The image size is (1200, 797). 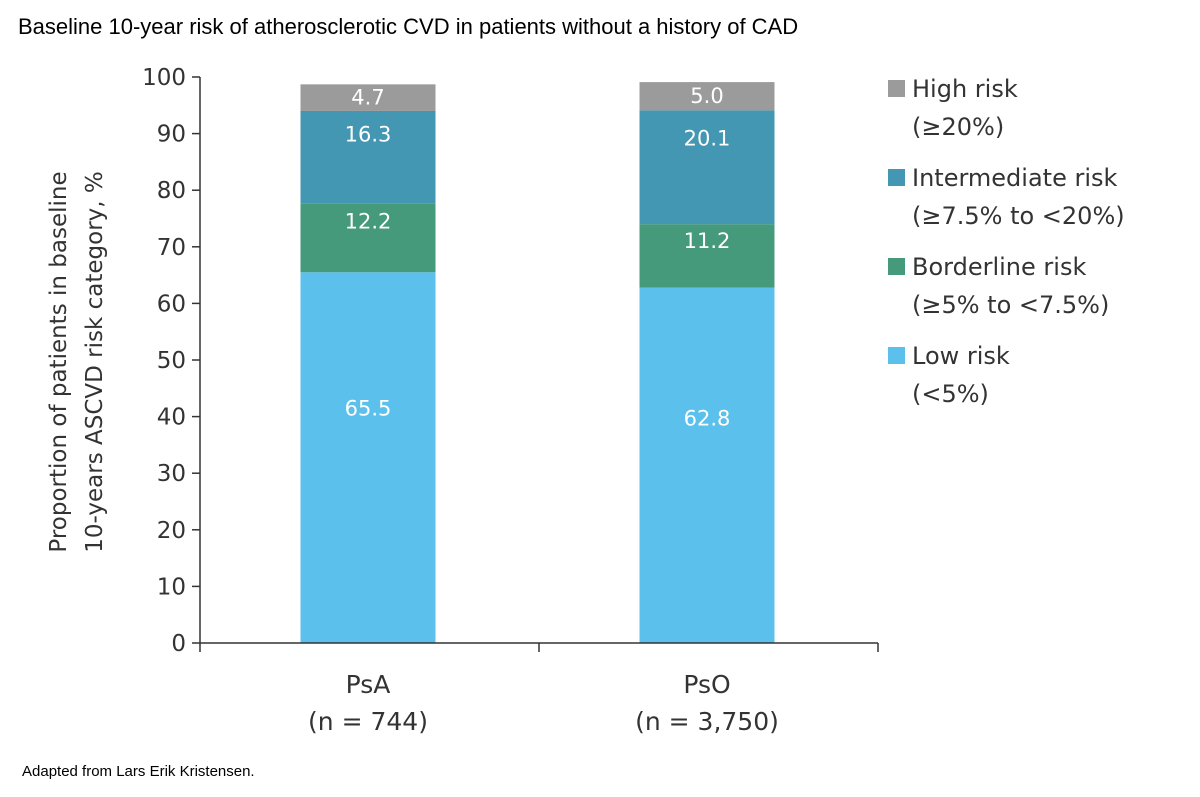 I want to click on x-category-sublabel: (n = 3,750), so click(x=707, y=721).